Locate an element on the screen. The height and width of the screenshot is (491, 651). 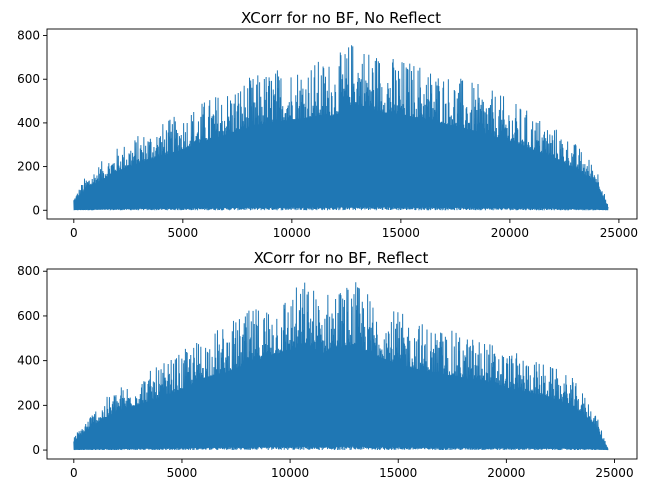
chart-title-bottom: XCorr for no BF, Reflect is located at coordinates (341, 258).